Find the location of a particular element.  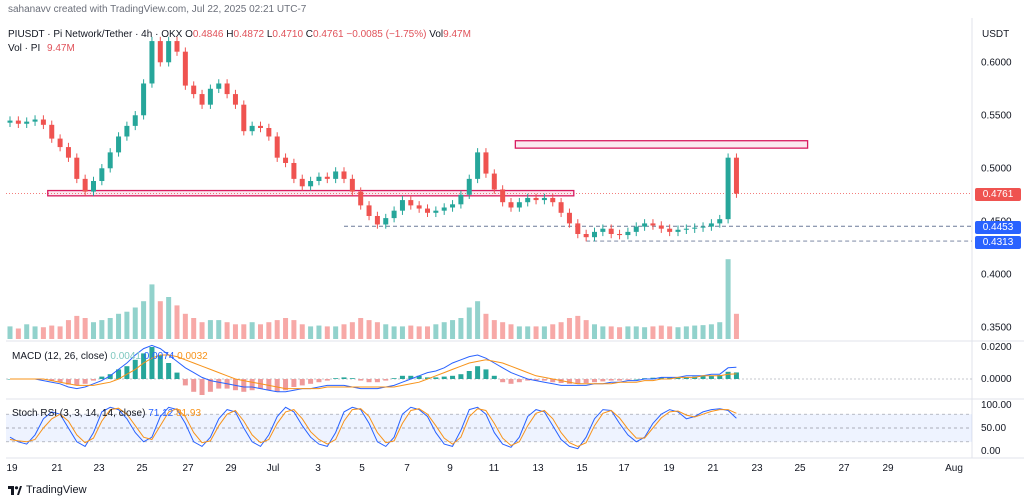

open-label: O is located at coordinates (189, 34).